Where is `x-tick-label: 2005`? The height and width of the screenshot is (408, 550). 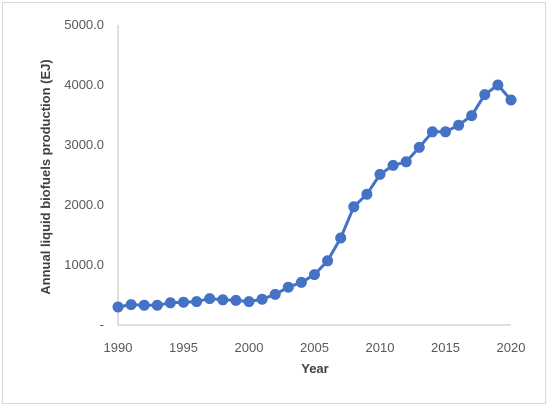 x-tick-label: 2005 is located at coordinates (314, 347).